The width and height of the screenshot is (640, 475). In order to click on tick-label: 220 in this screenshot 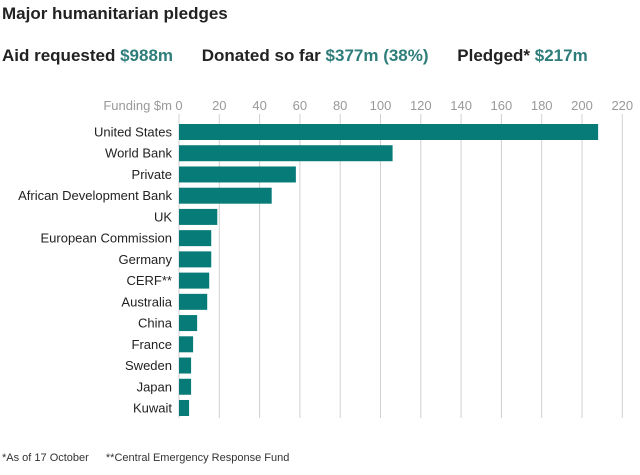, I will do `click(622, 105)`.